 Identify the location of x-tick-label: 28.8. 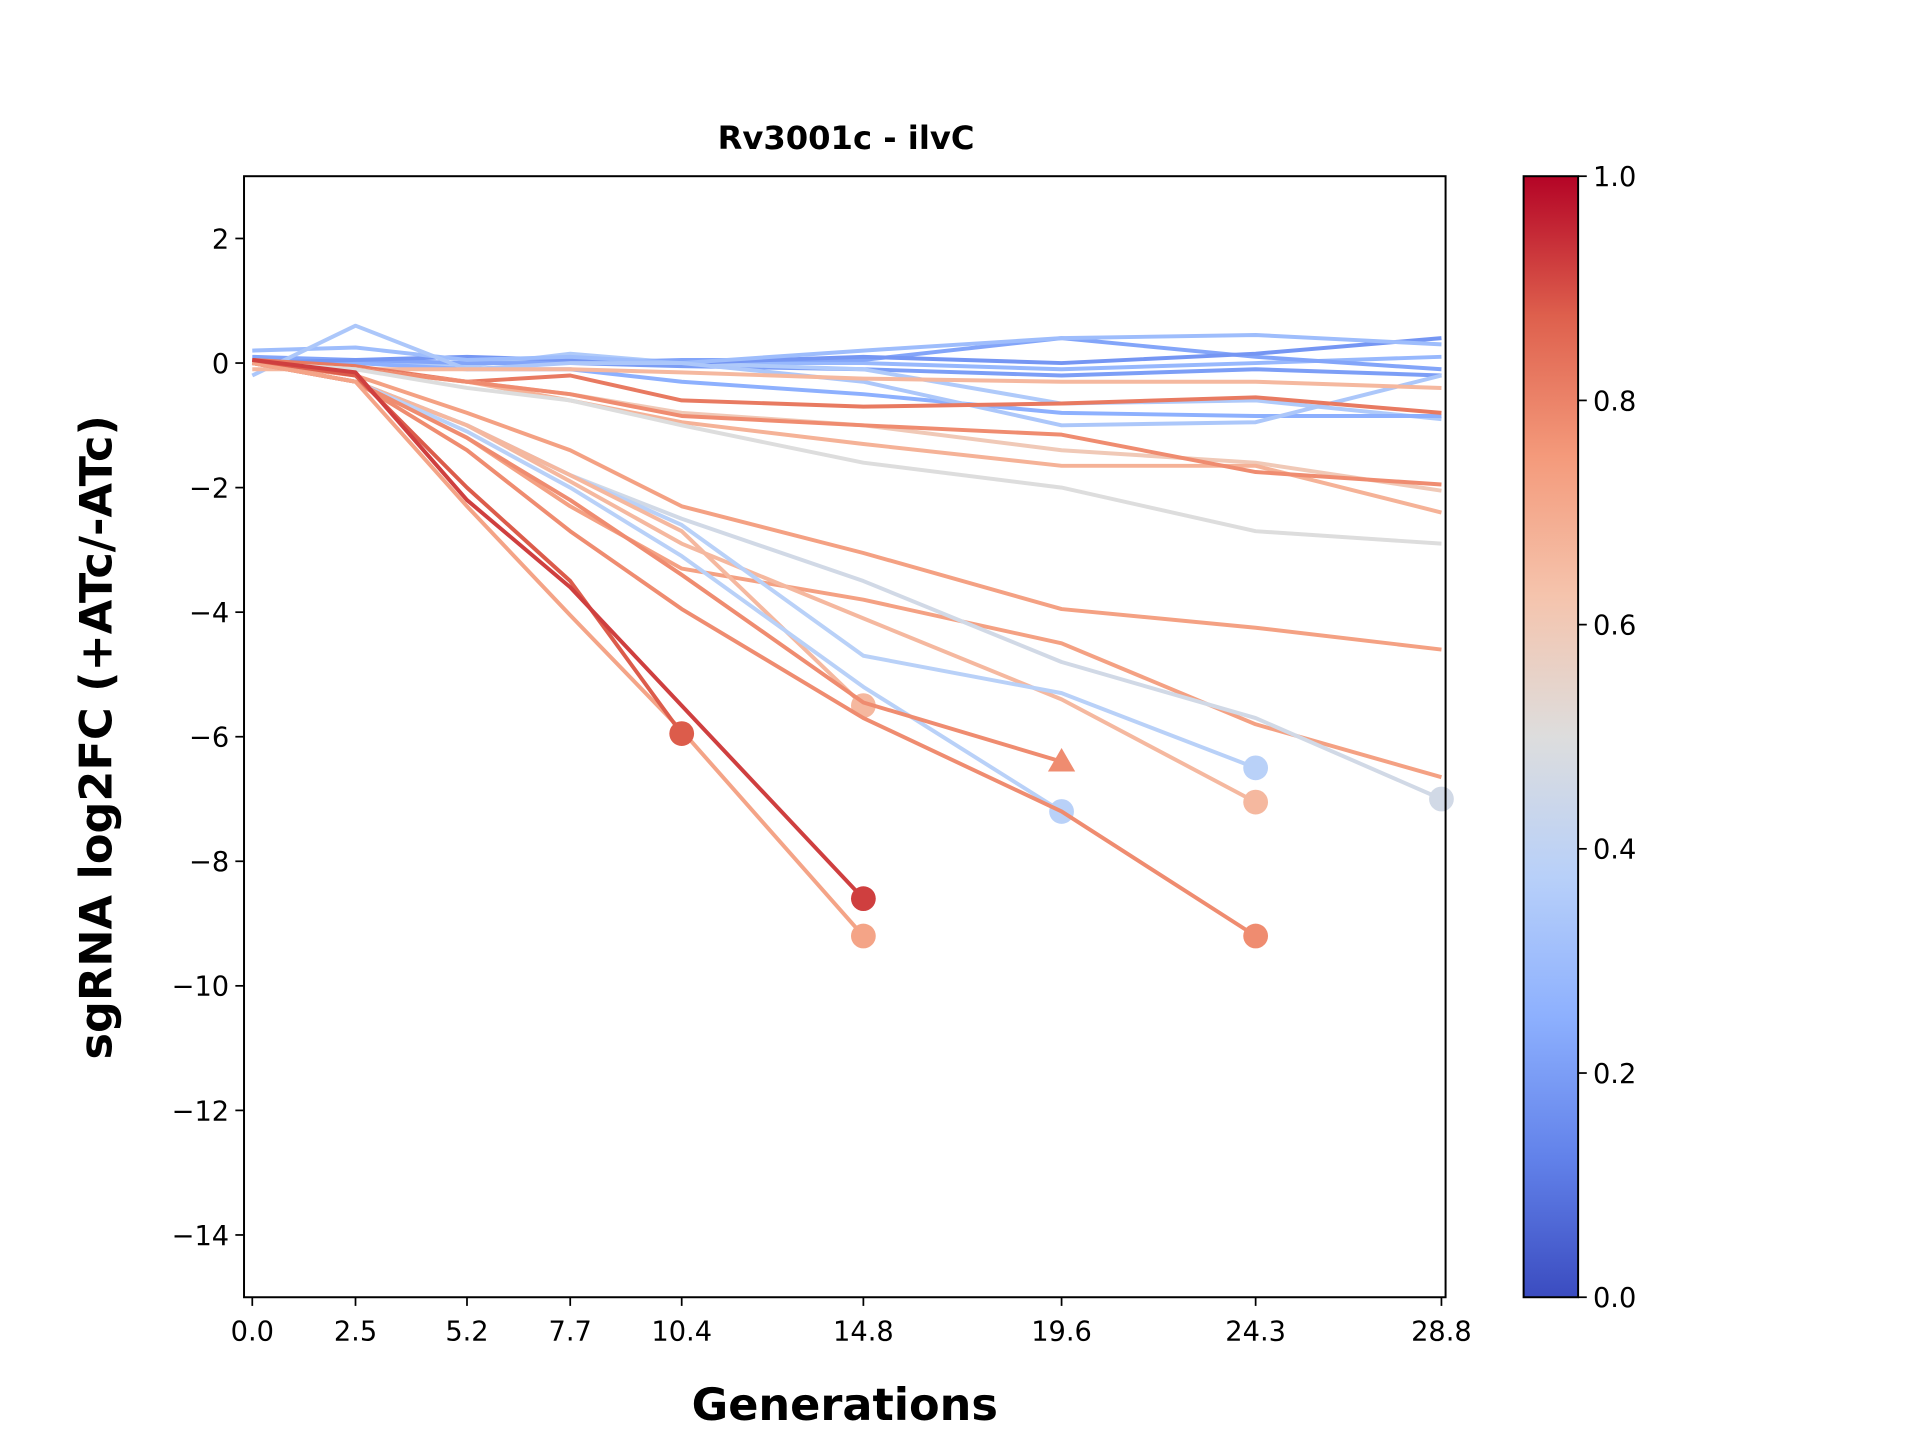
(1441, 1332).